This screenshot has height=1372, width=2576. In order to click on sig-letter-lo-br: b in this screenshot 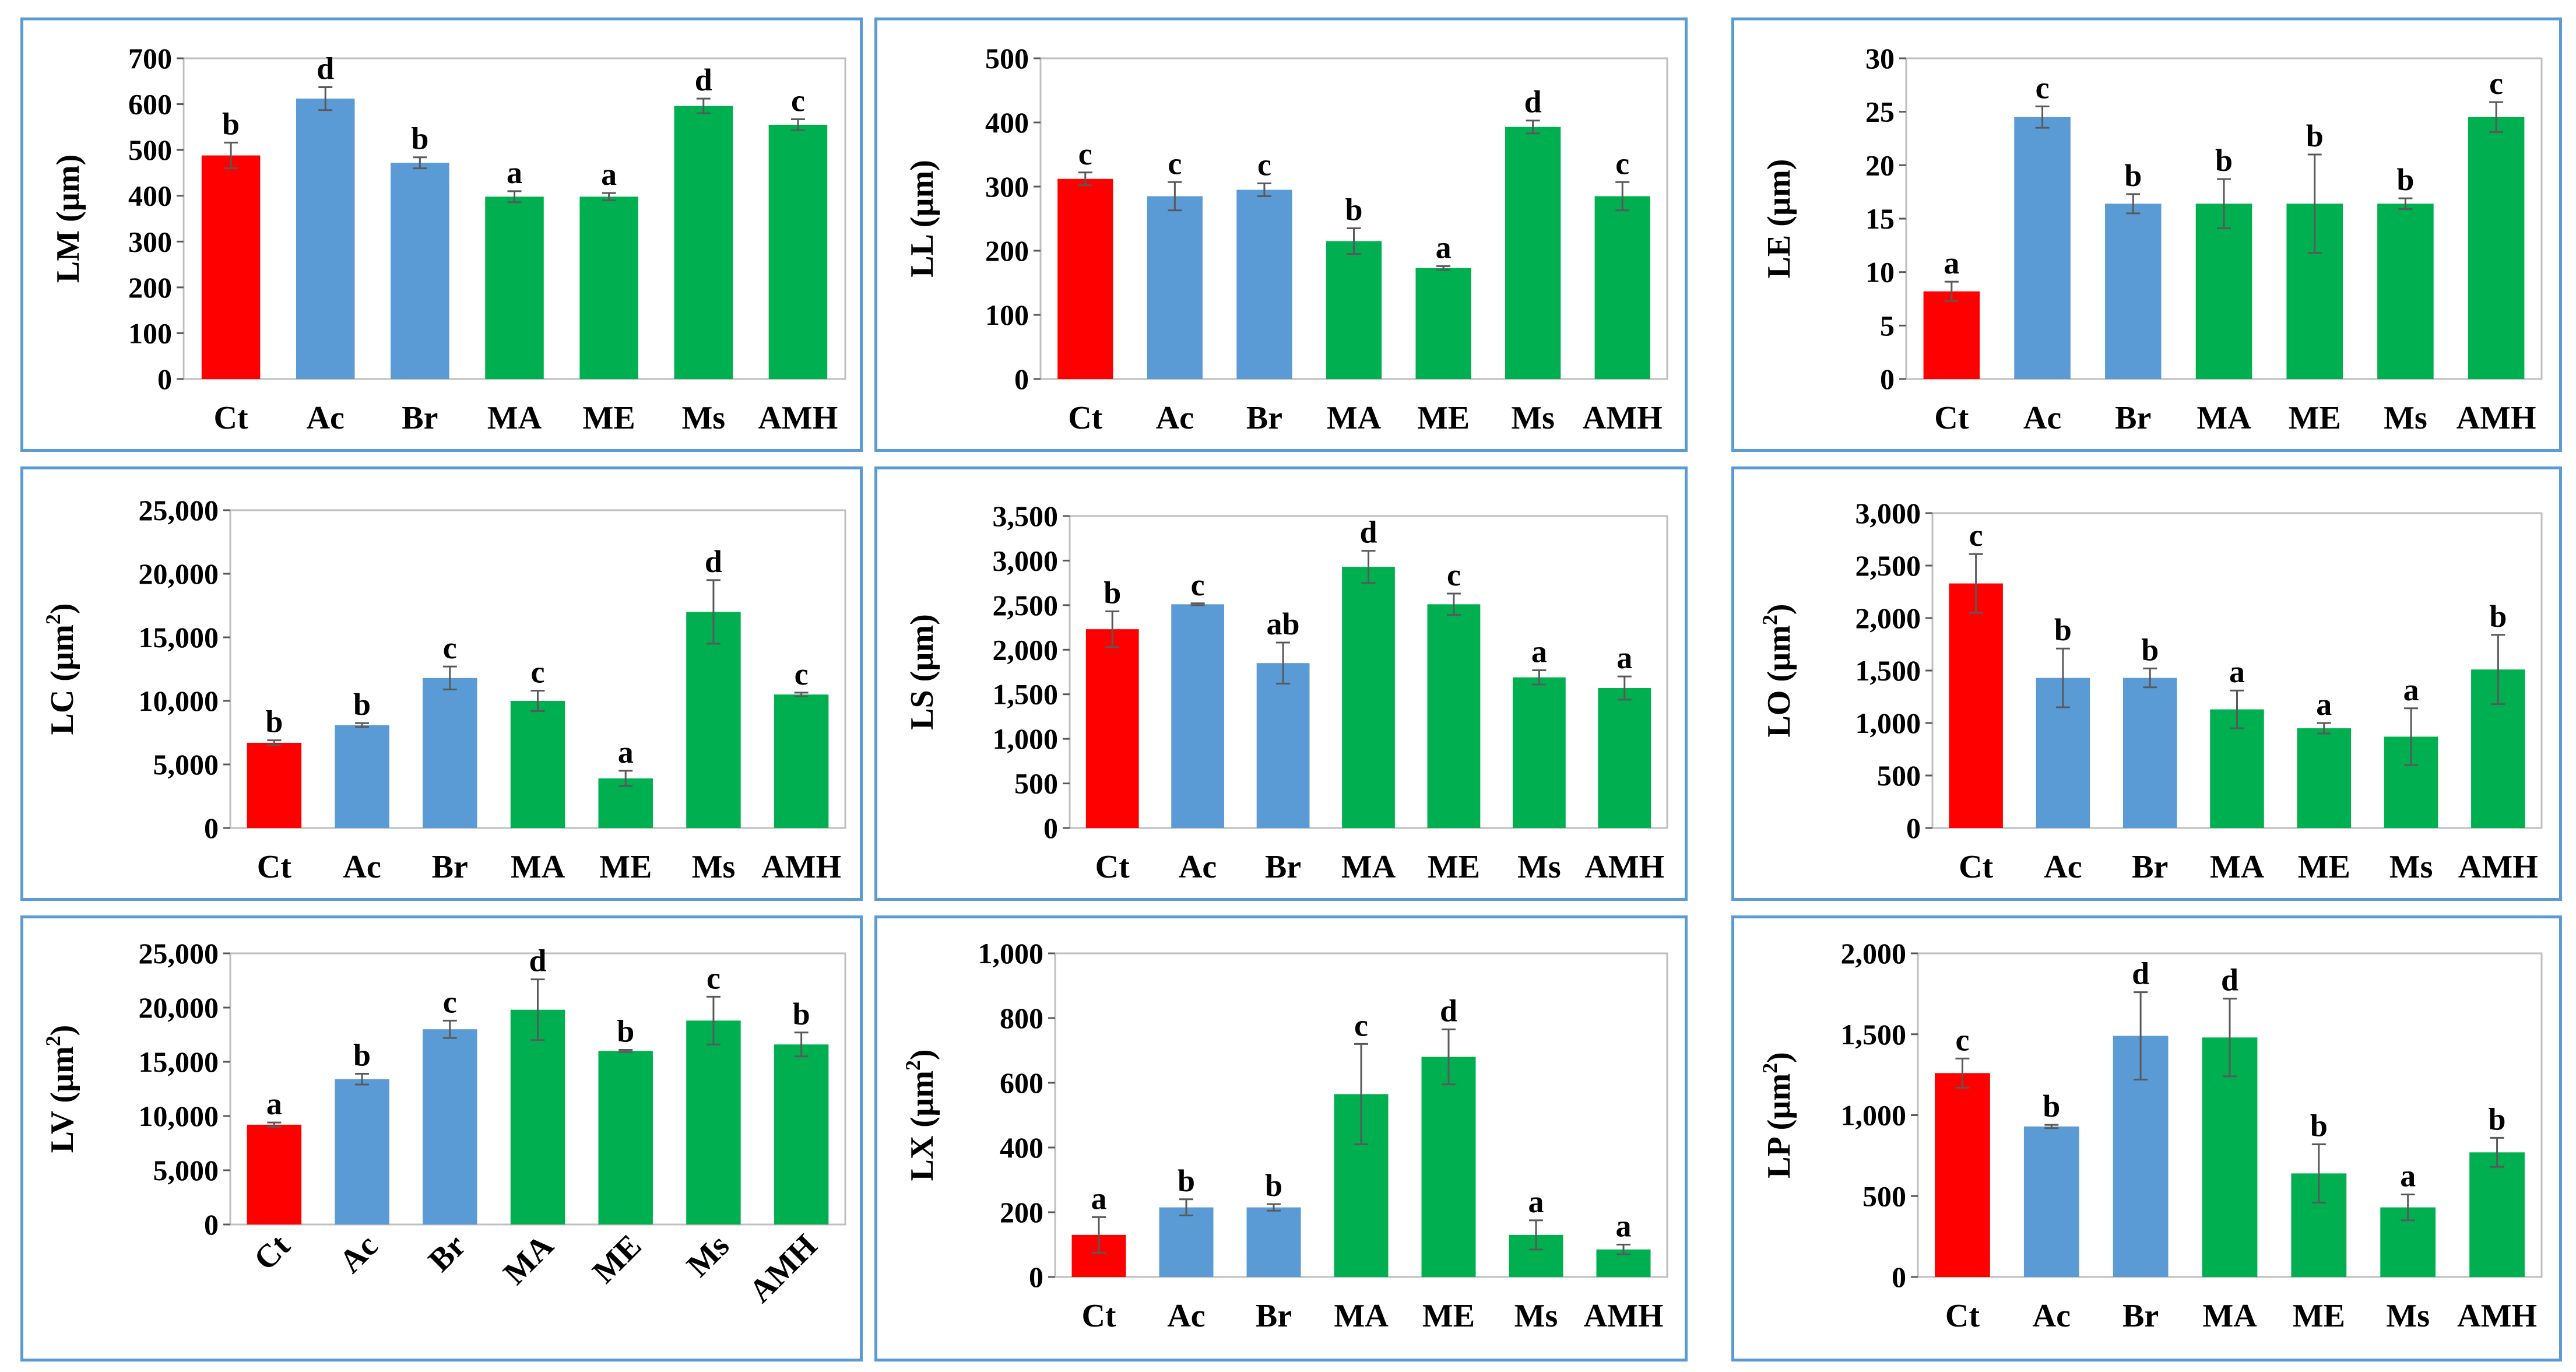, I will do `click(2150, 649)`.